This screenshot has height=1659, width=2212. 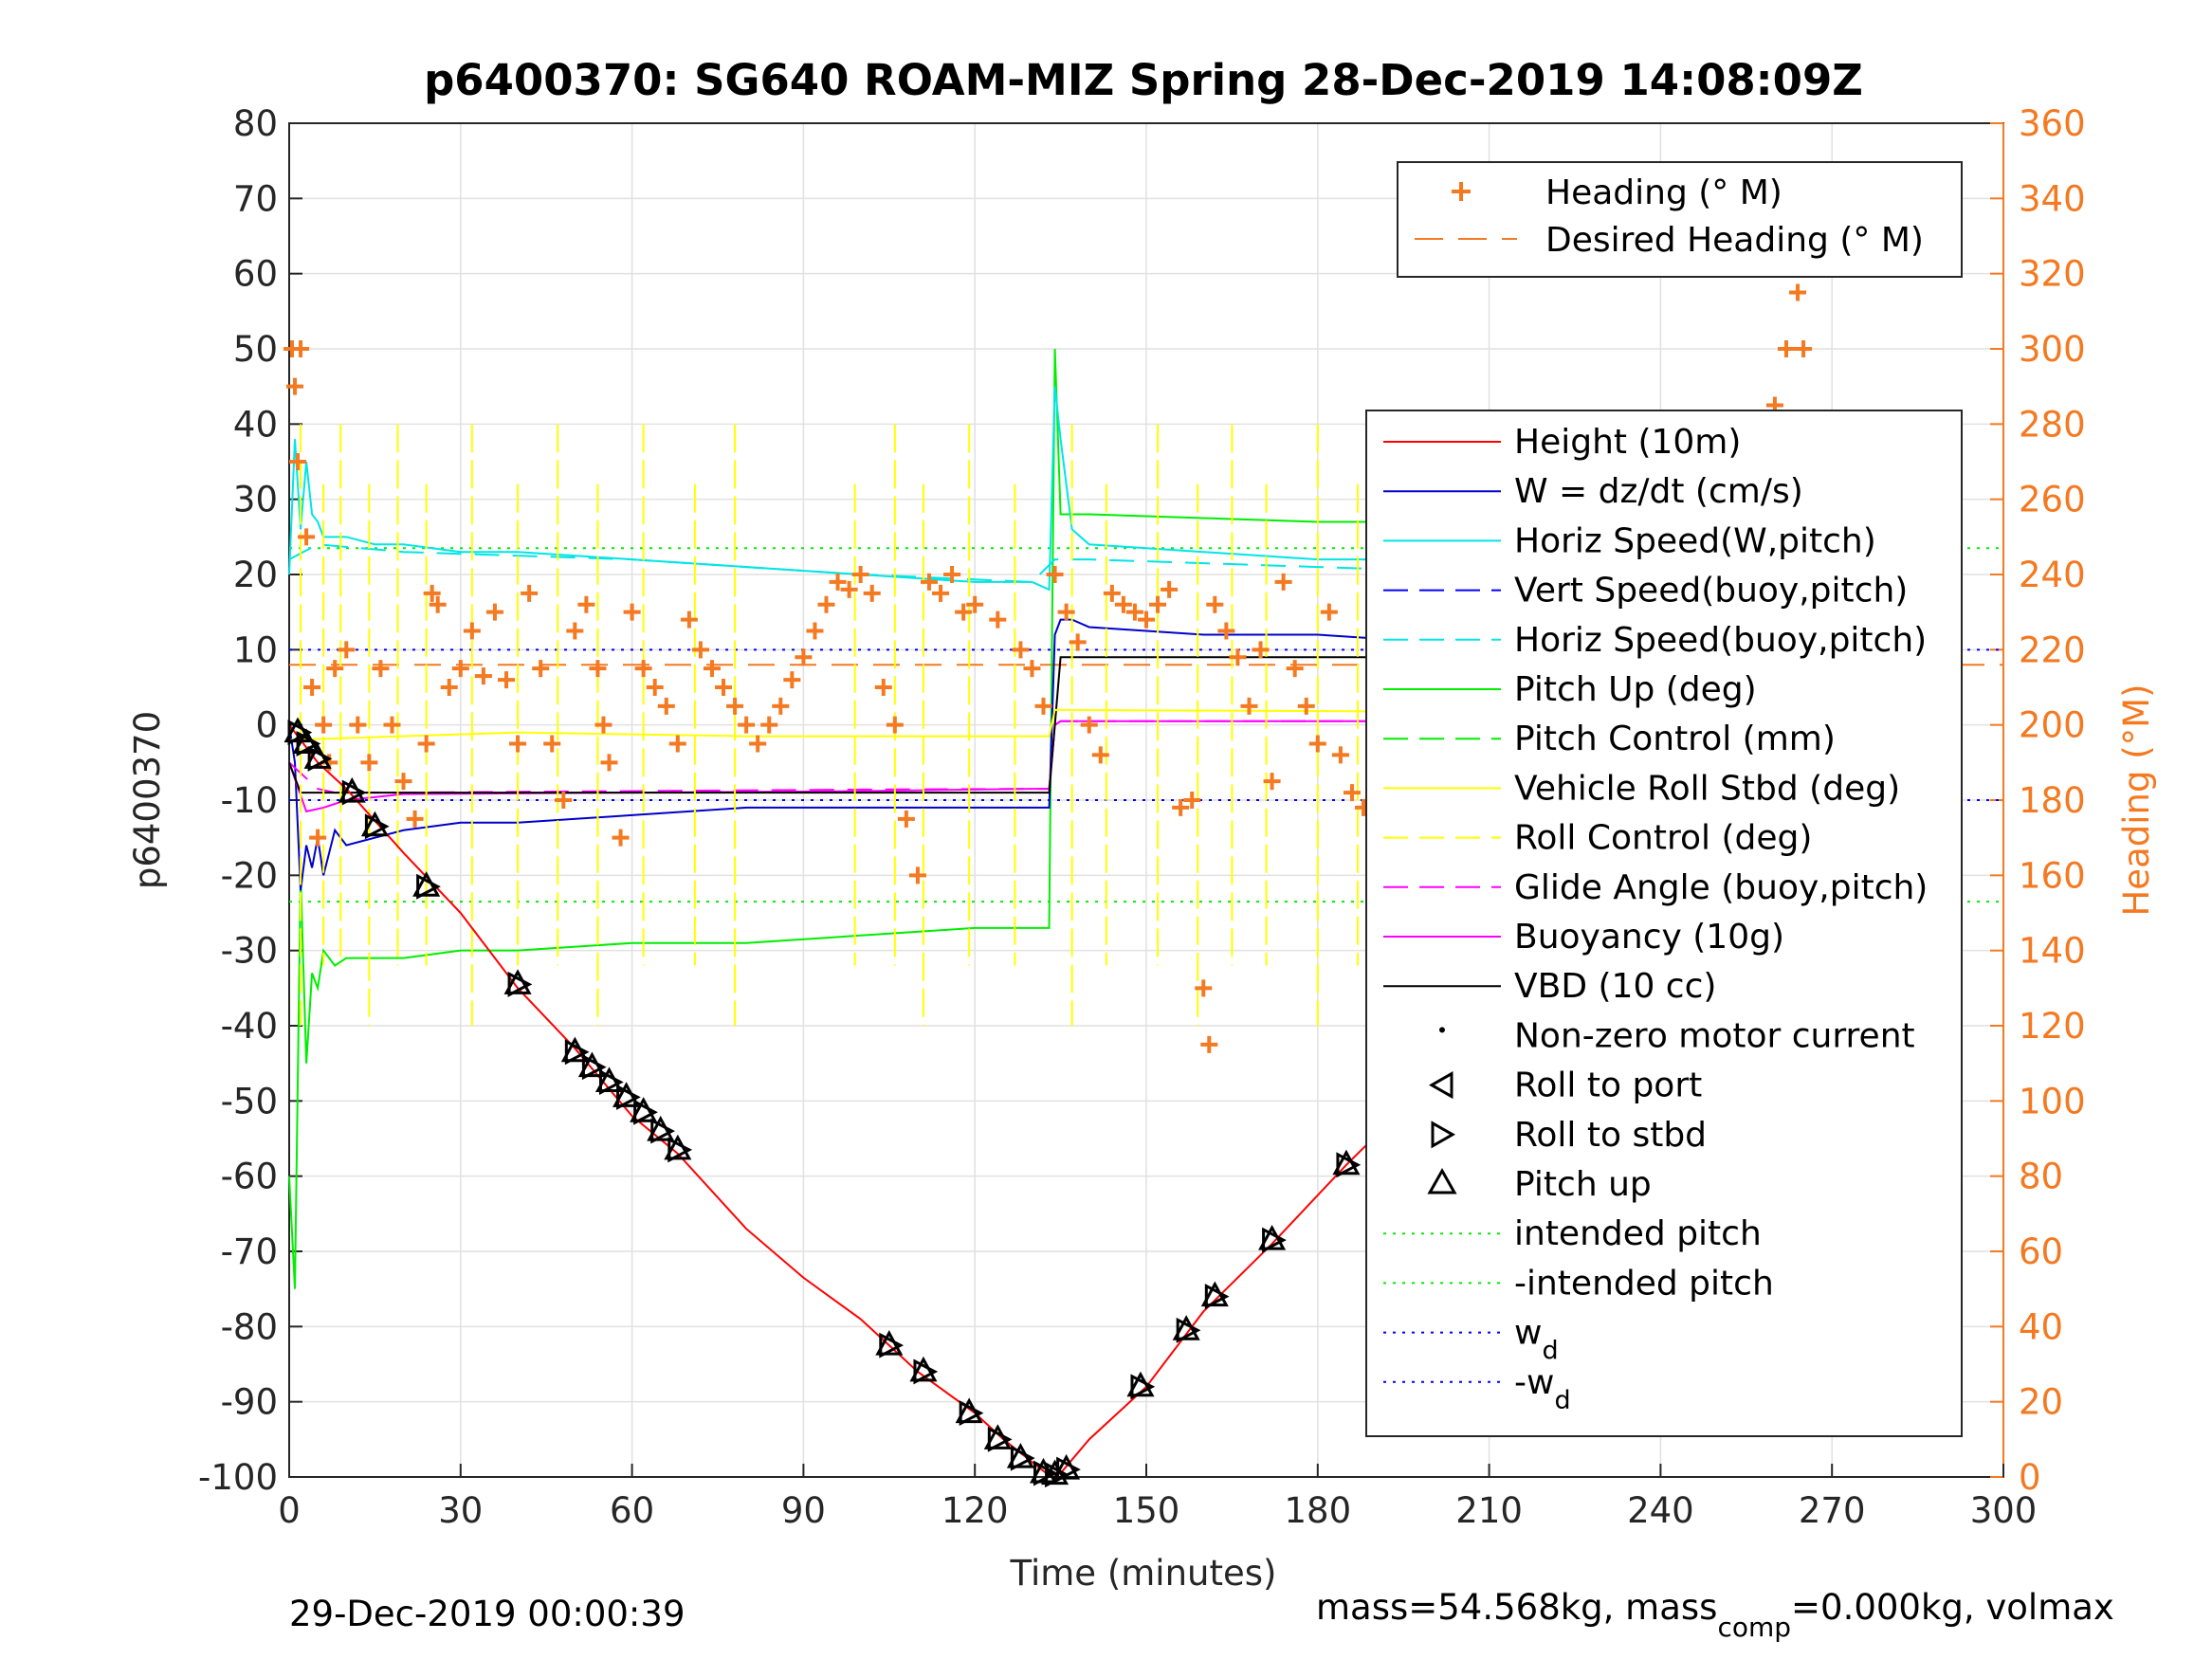 I want to click on legend-main-label: Height (10m), so click(x=1627, y=442).